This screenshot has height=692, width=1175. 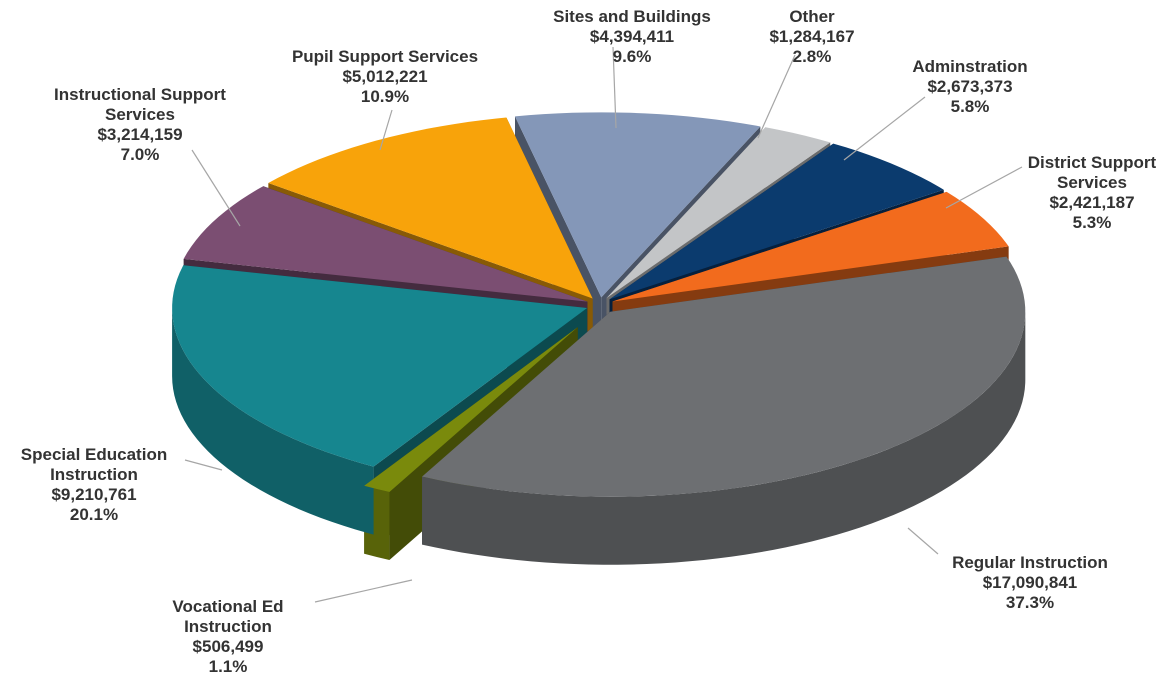 I want to click on slice-label: Adminstration $2,673,373 5.8%, so click(x=969, y=86).